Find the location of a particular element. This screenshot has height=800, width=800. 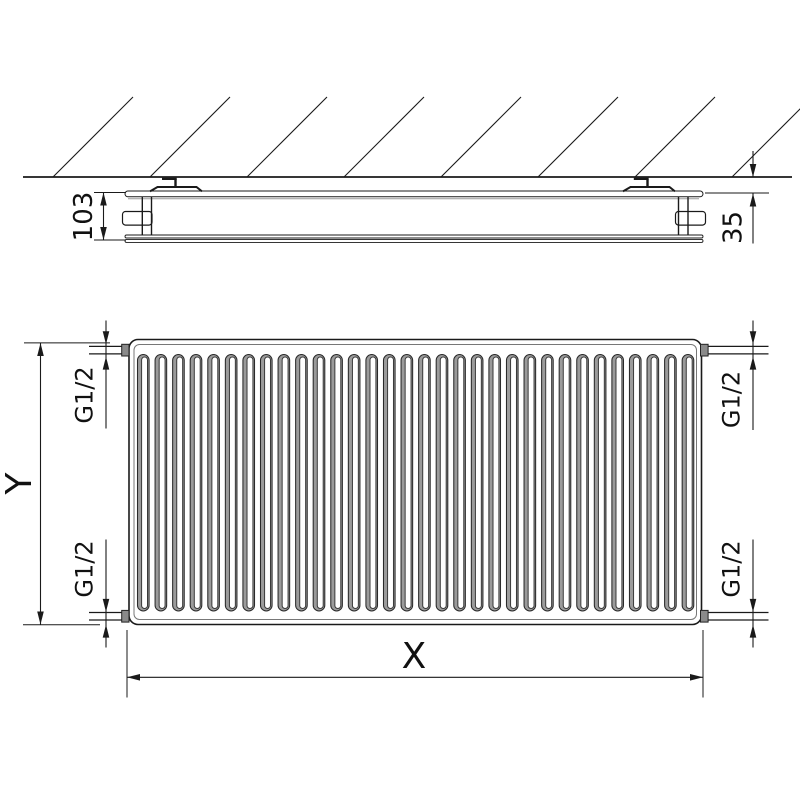

port-bottom-right is located at coordinates (734, 616).